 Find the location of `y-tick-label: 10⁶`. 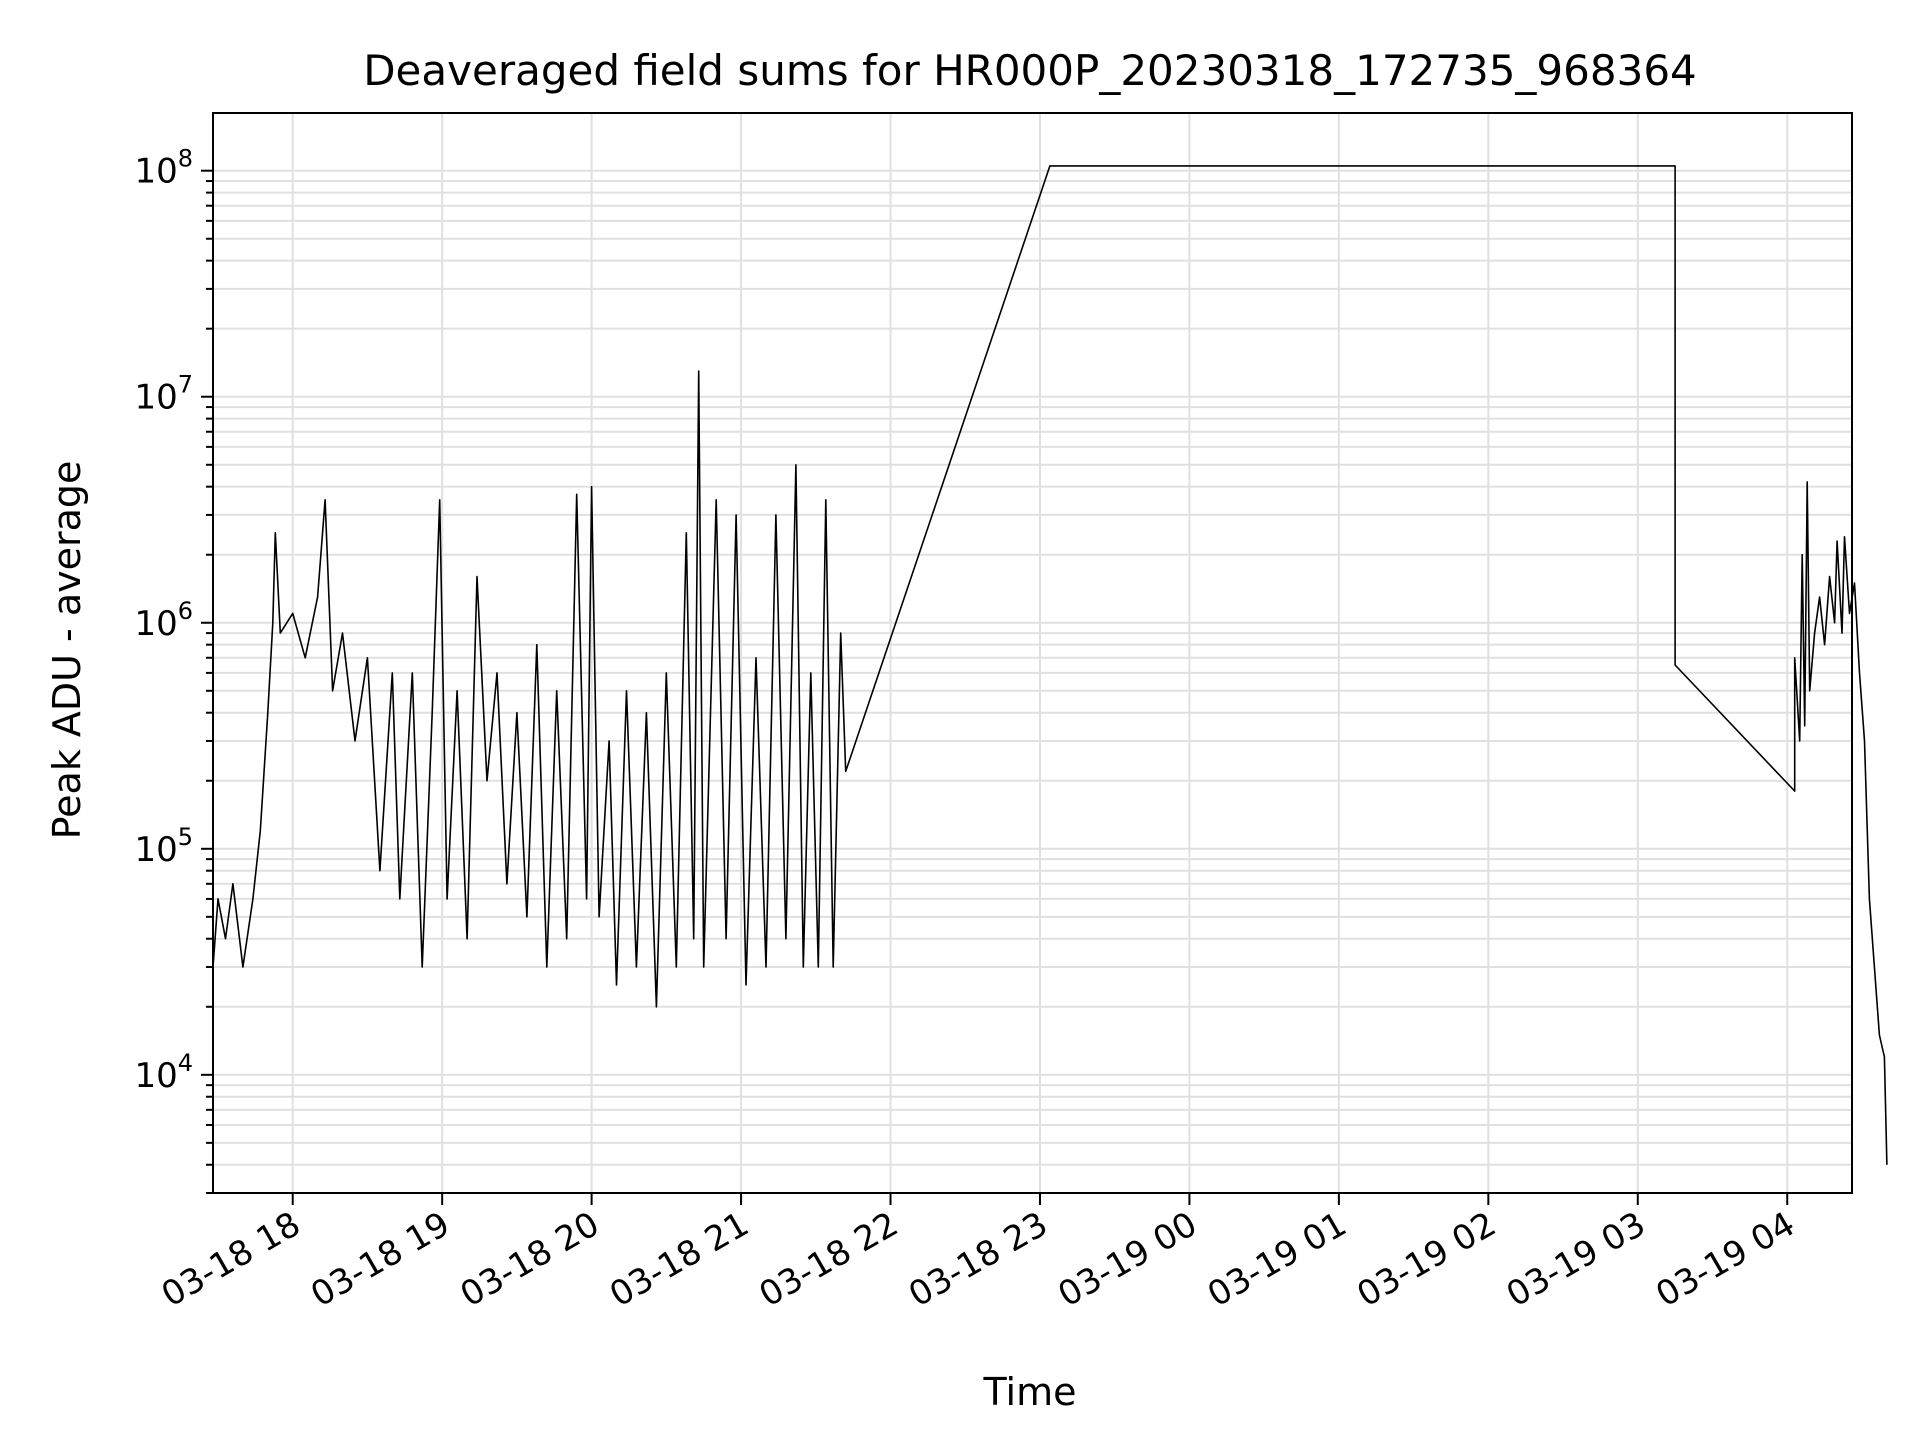

y-tick-label: 10⁶ is located at coordinates (163, 620).